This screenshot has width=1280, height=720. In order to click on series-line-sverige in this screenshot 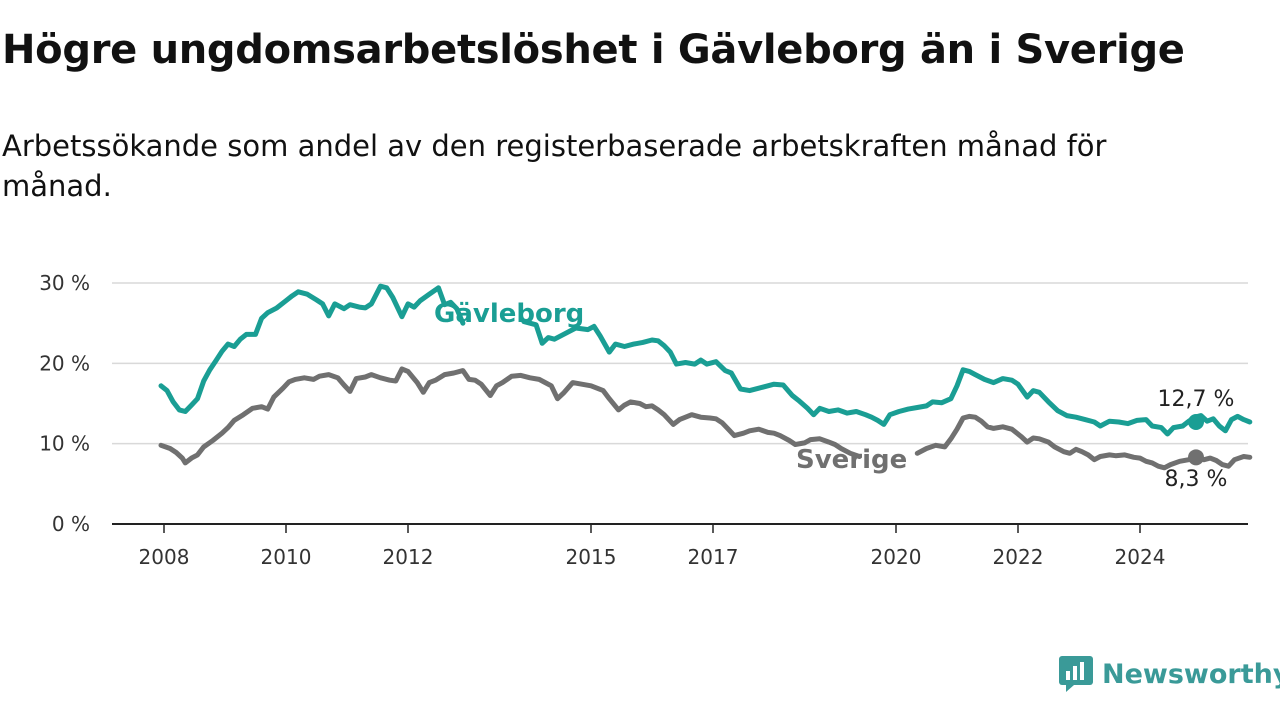, I will do `click(510, 416)`.